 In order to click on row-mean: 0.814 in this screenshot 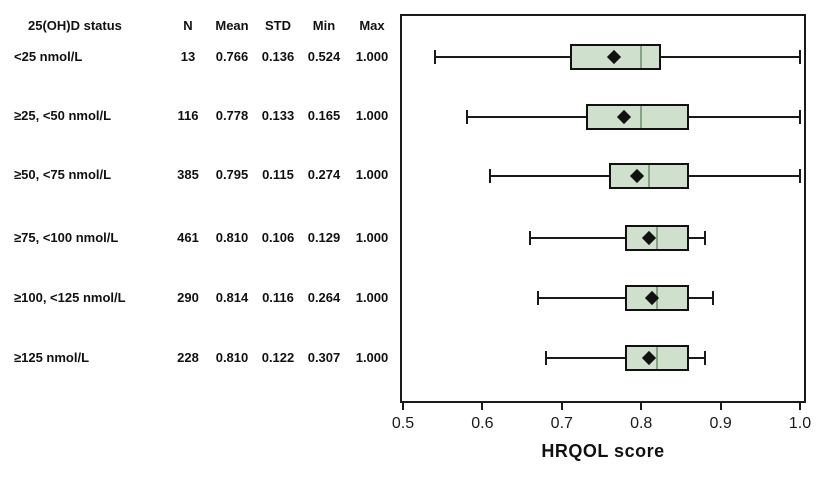, I will do `click(232, 297)`.